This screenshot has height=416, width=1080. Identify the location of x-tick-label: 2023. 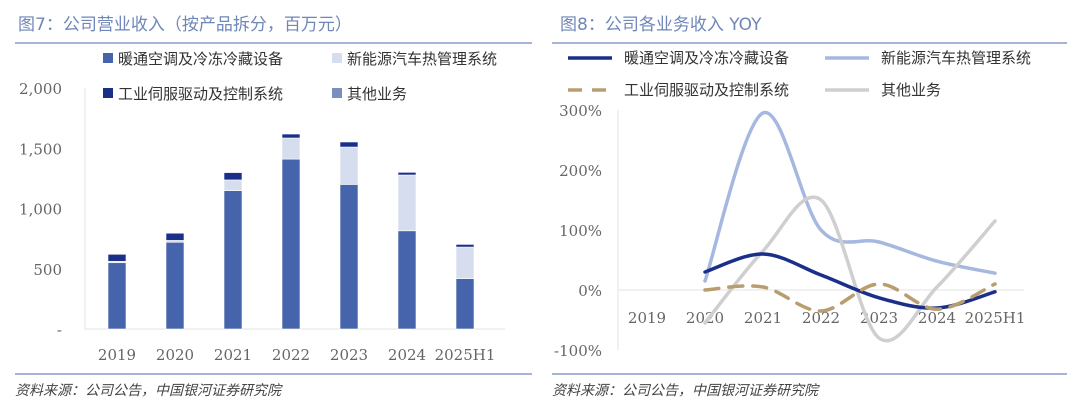
(349, 355).